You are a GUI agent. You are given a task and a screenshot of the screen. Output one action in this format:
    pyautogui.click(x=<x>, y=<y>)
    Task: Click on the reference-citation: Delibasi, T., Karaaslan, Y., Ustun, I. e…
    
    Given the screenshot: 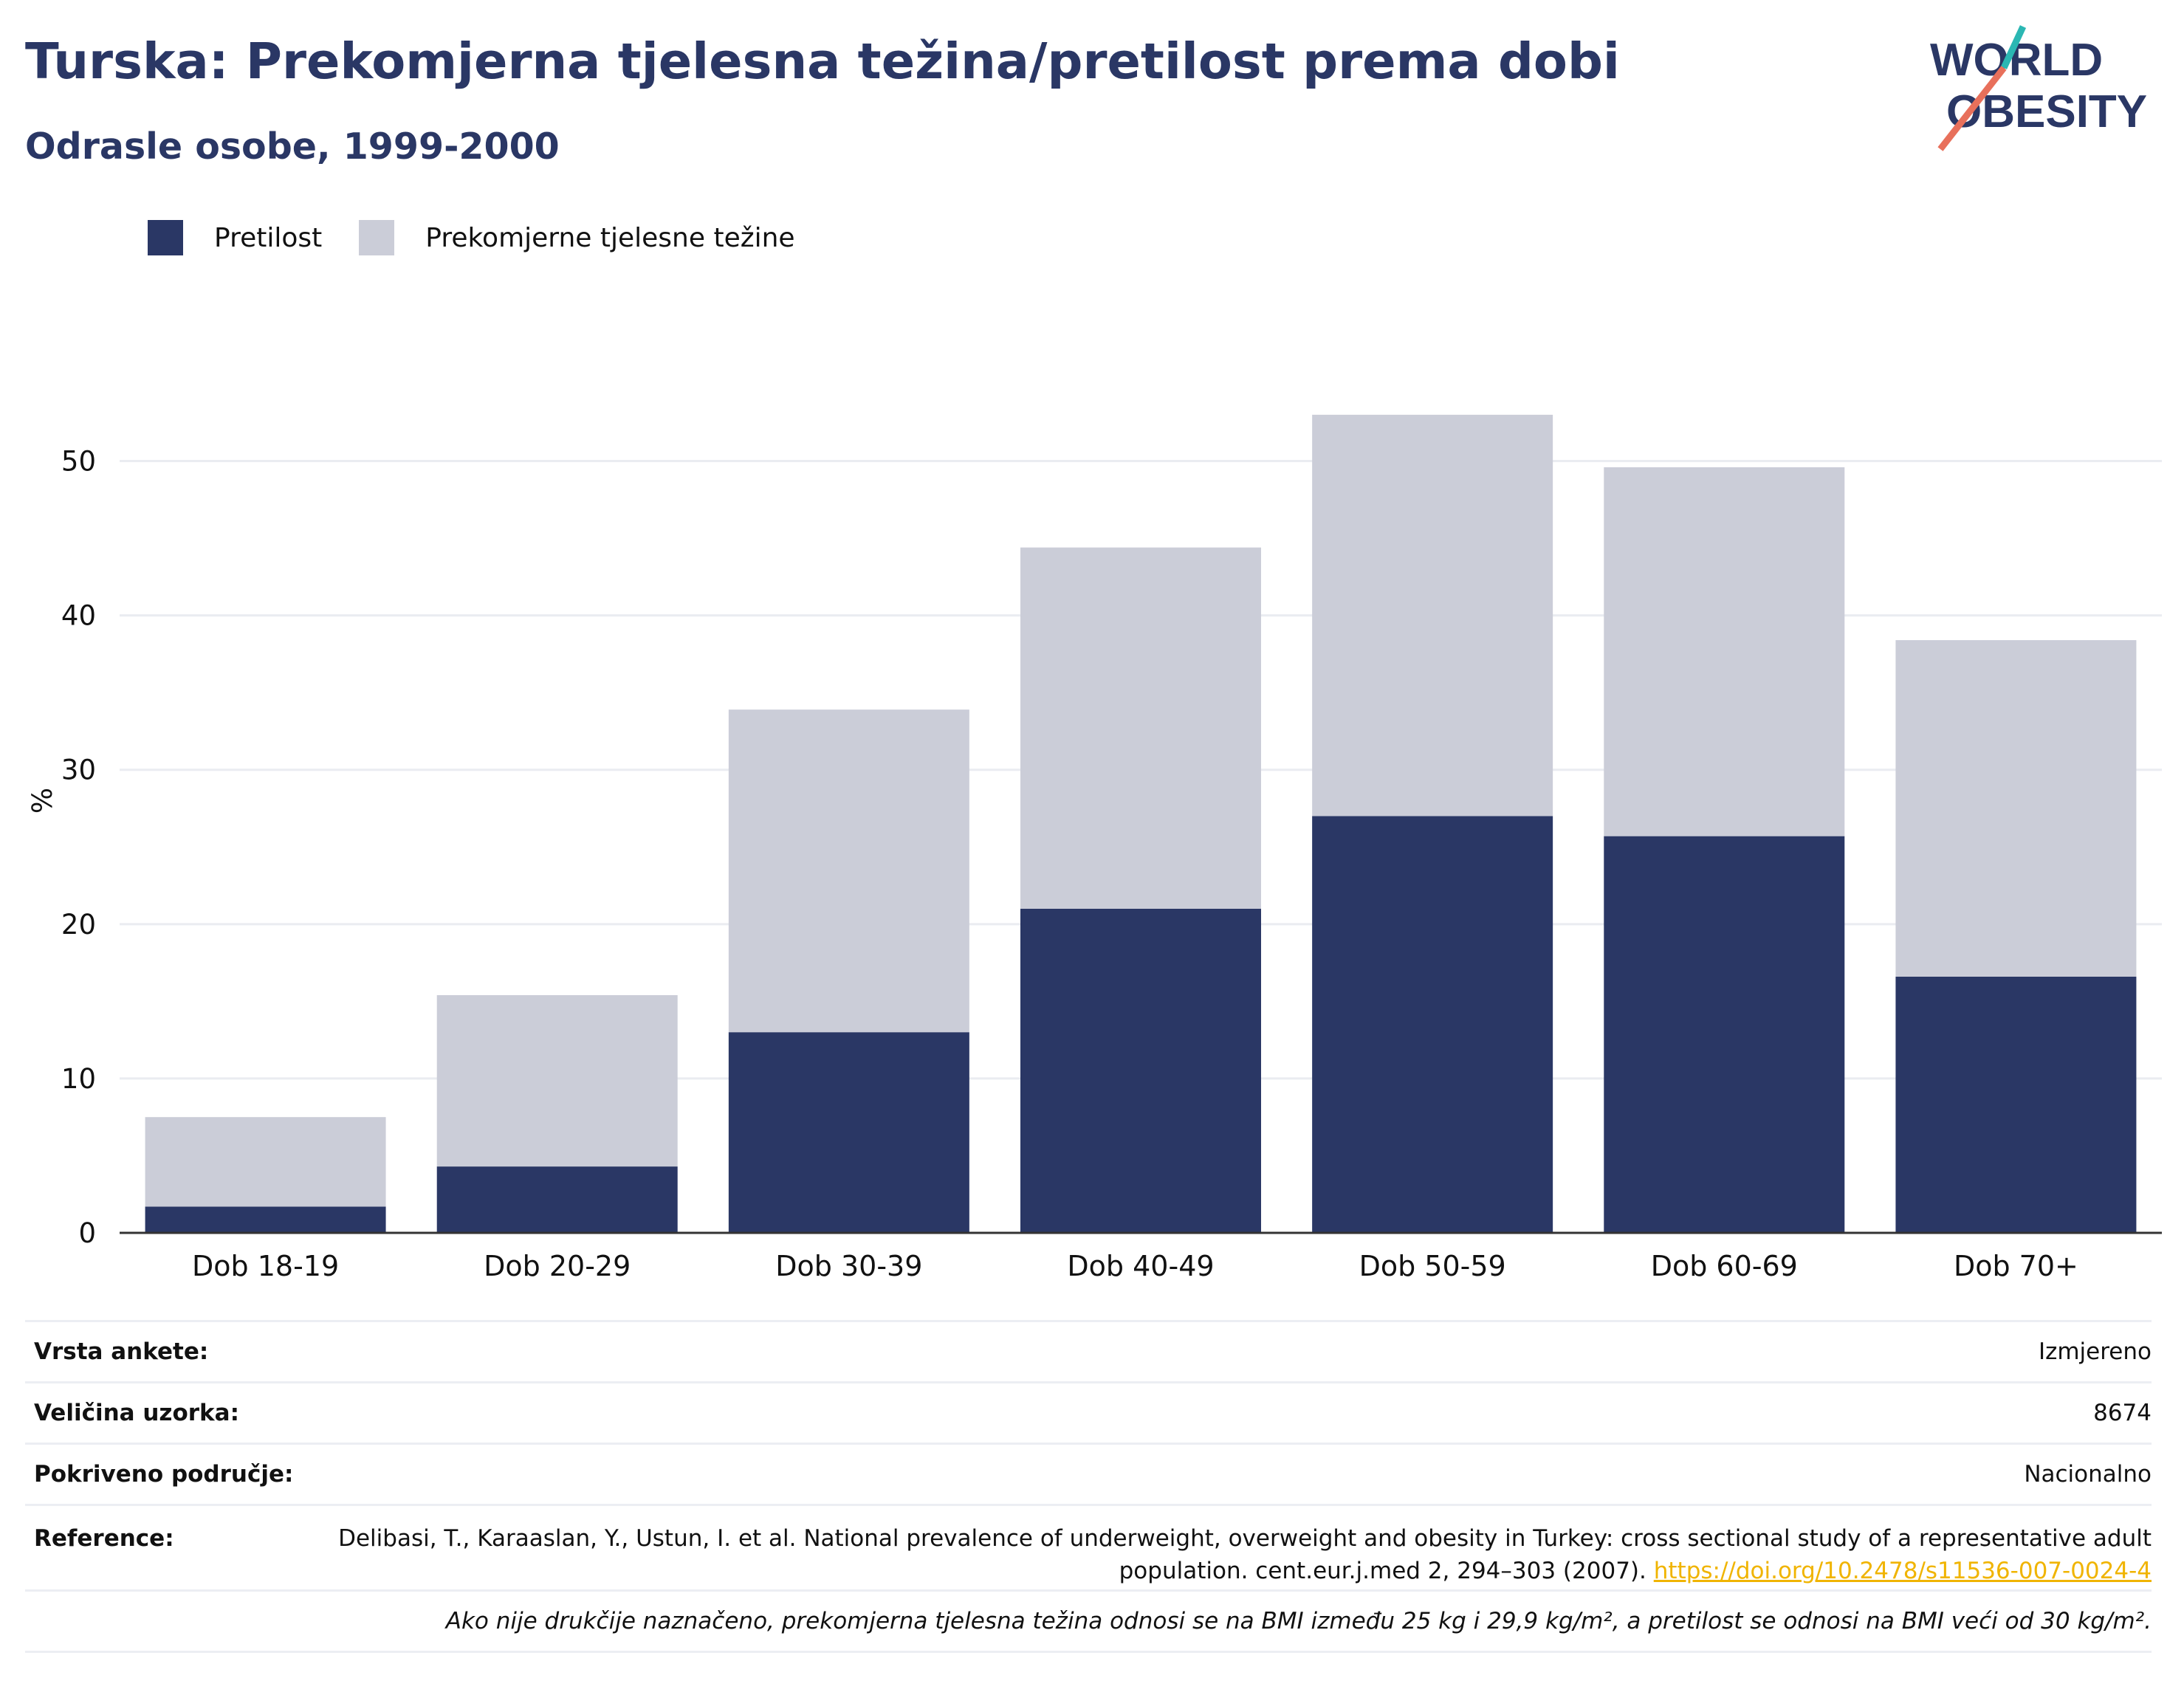 What is the action you would take?
    pyautogui.click(x=1245, y=1554)
    